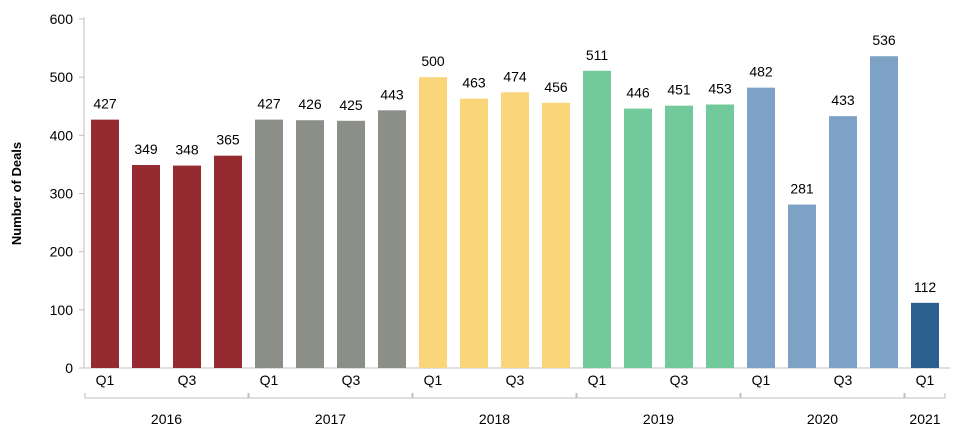  What do you see at coordinates (638, 93) in the screenshot?
I see `data-label: 446` at bounding box center [638, 93].